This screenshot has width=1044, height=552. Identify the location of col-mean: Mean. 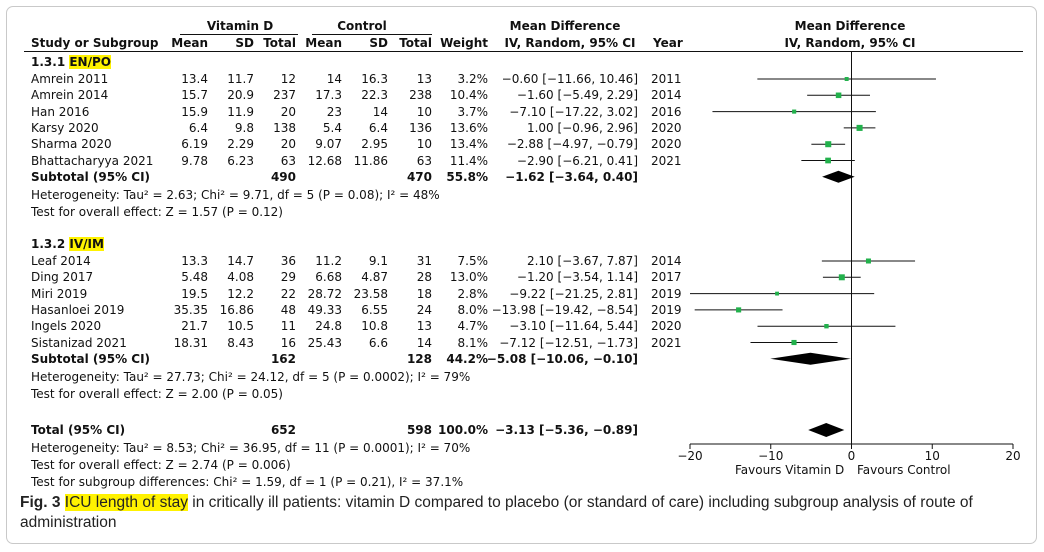
(189, 43).